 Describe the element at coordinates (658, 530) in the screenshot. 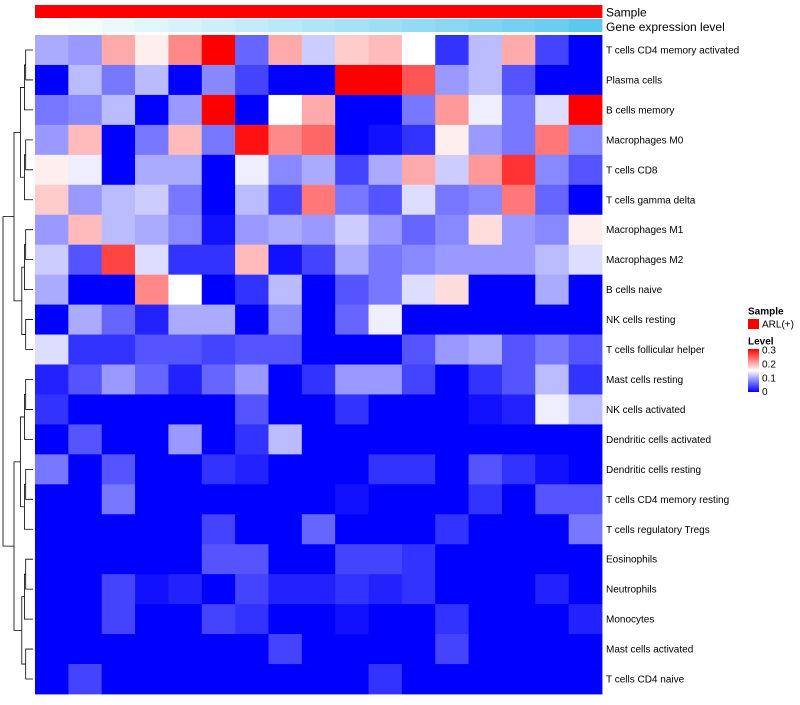

I see `row-label: T cells regulatory Tregs` at that location.